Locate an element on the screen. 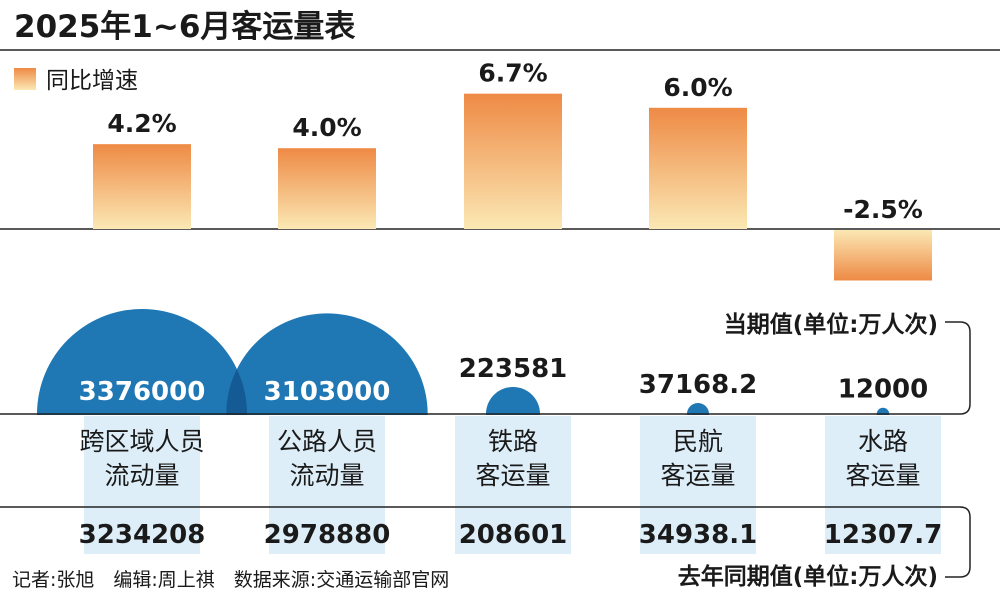  current-value-label: 3103000 is located at coordinates (327, 392).